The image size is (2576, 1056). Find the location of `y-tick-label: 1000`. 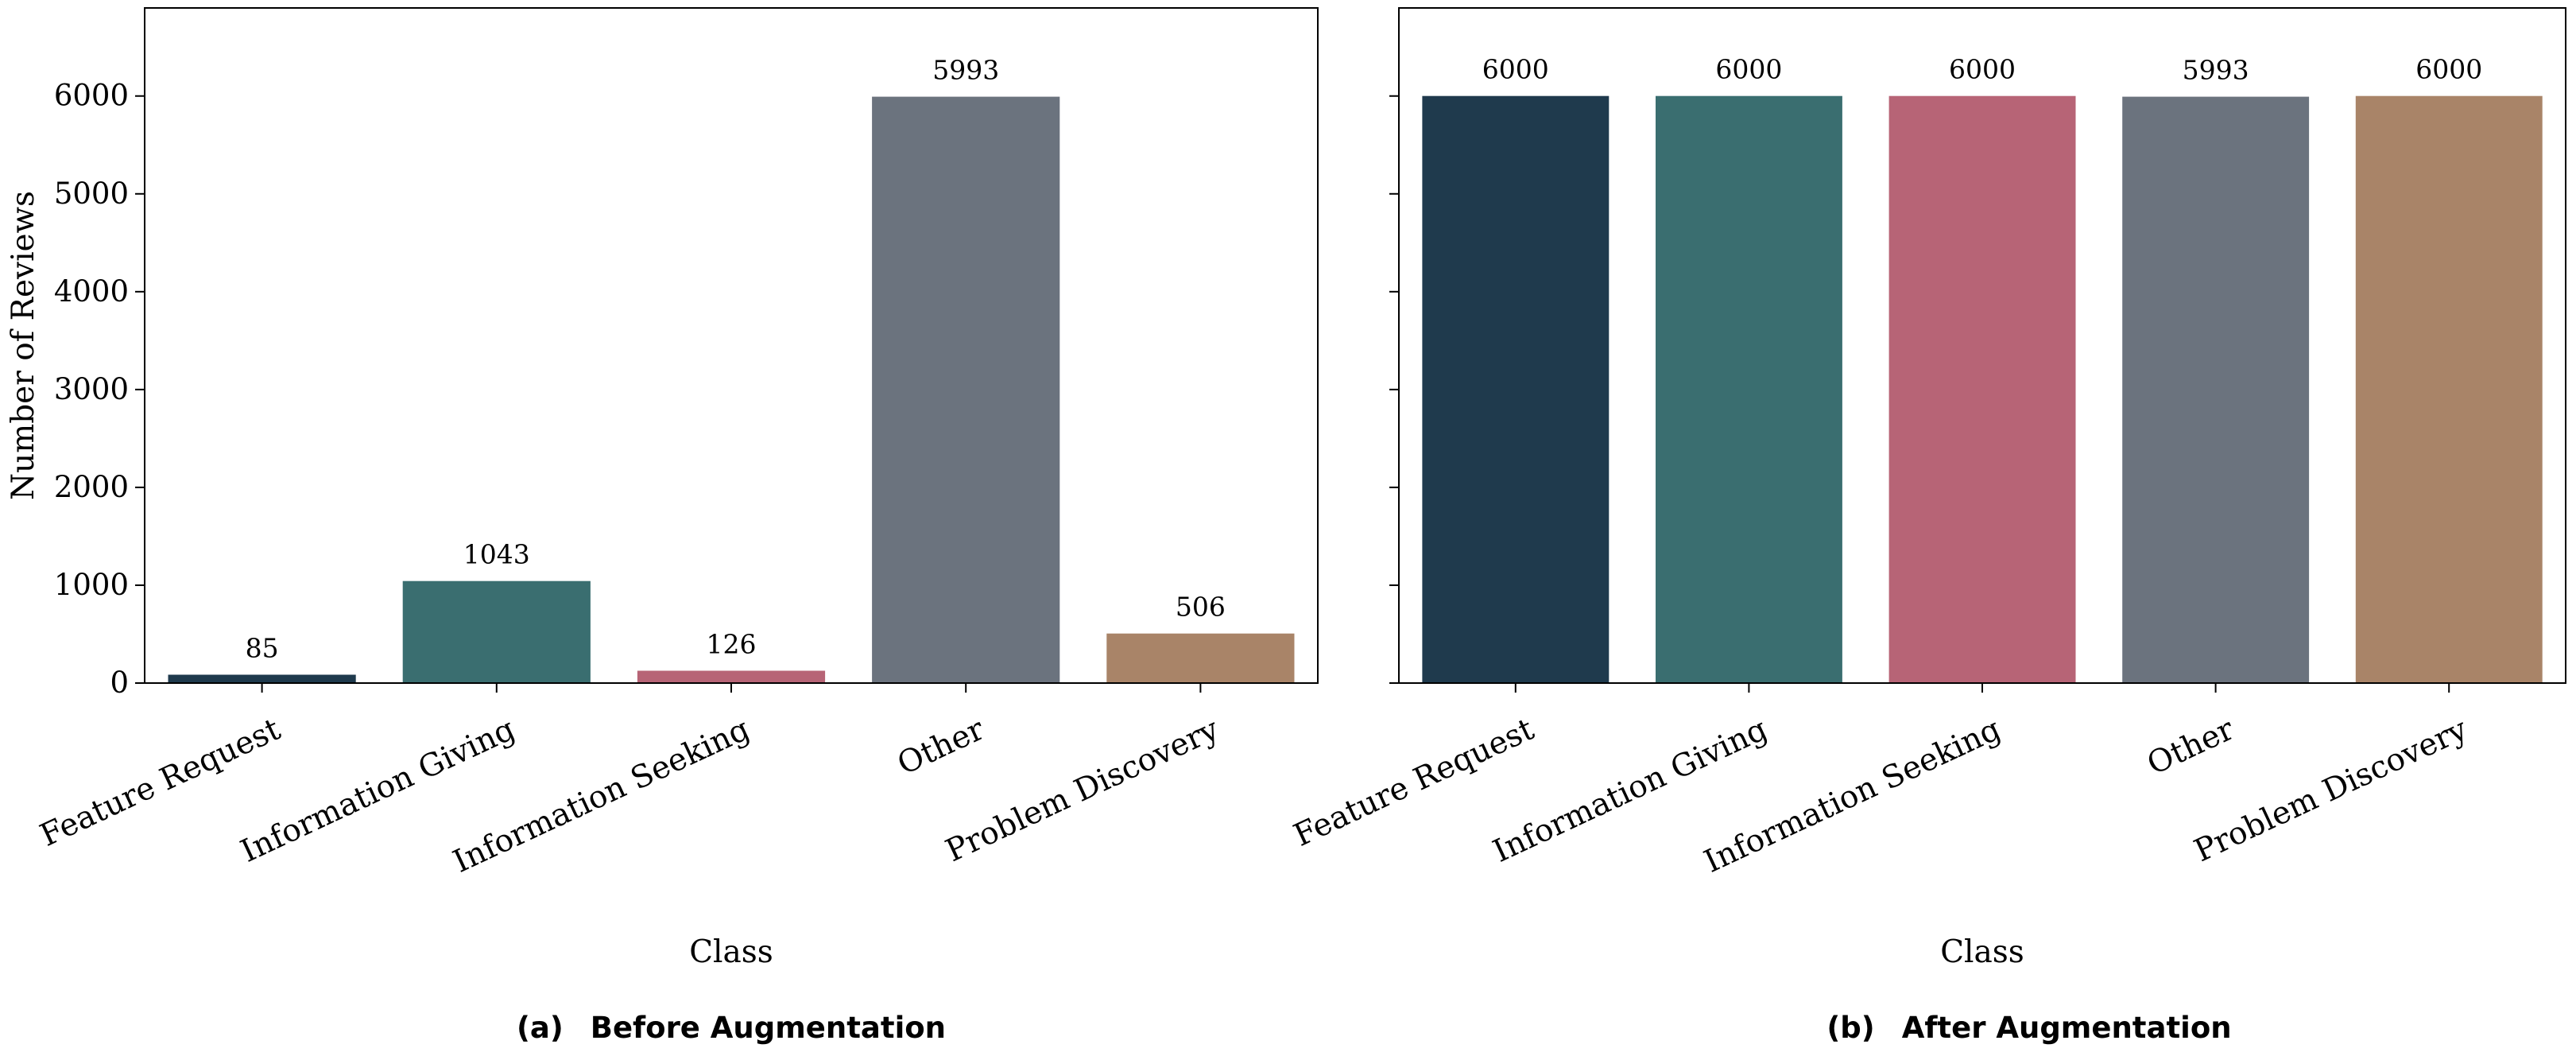

y-tick-label: 1000 is located at coordinates (91, 585).